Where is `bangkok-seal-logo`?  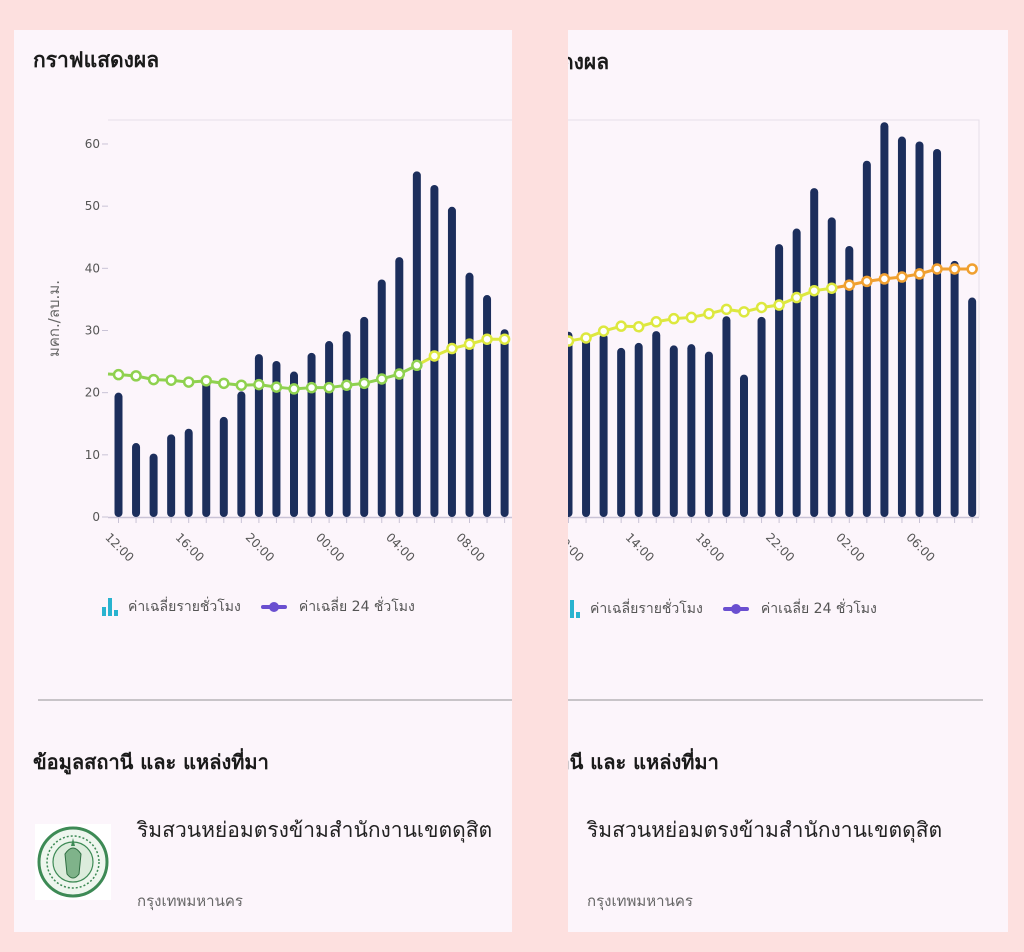 bangkok-seal-logo is located at coordinates (73, 862).